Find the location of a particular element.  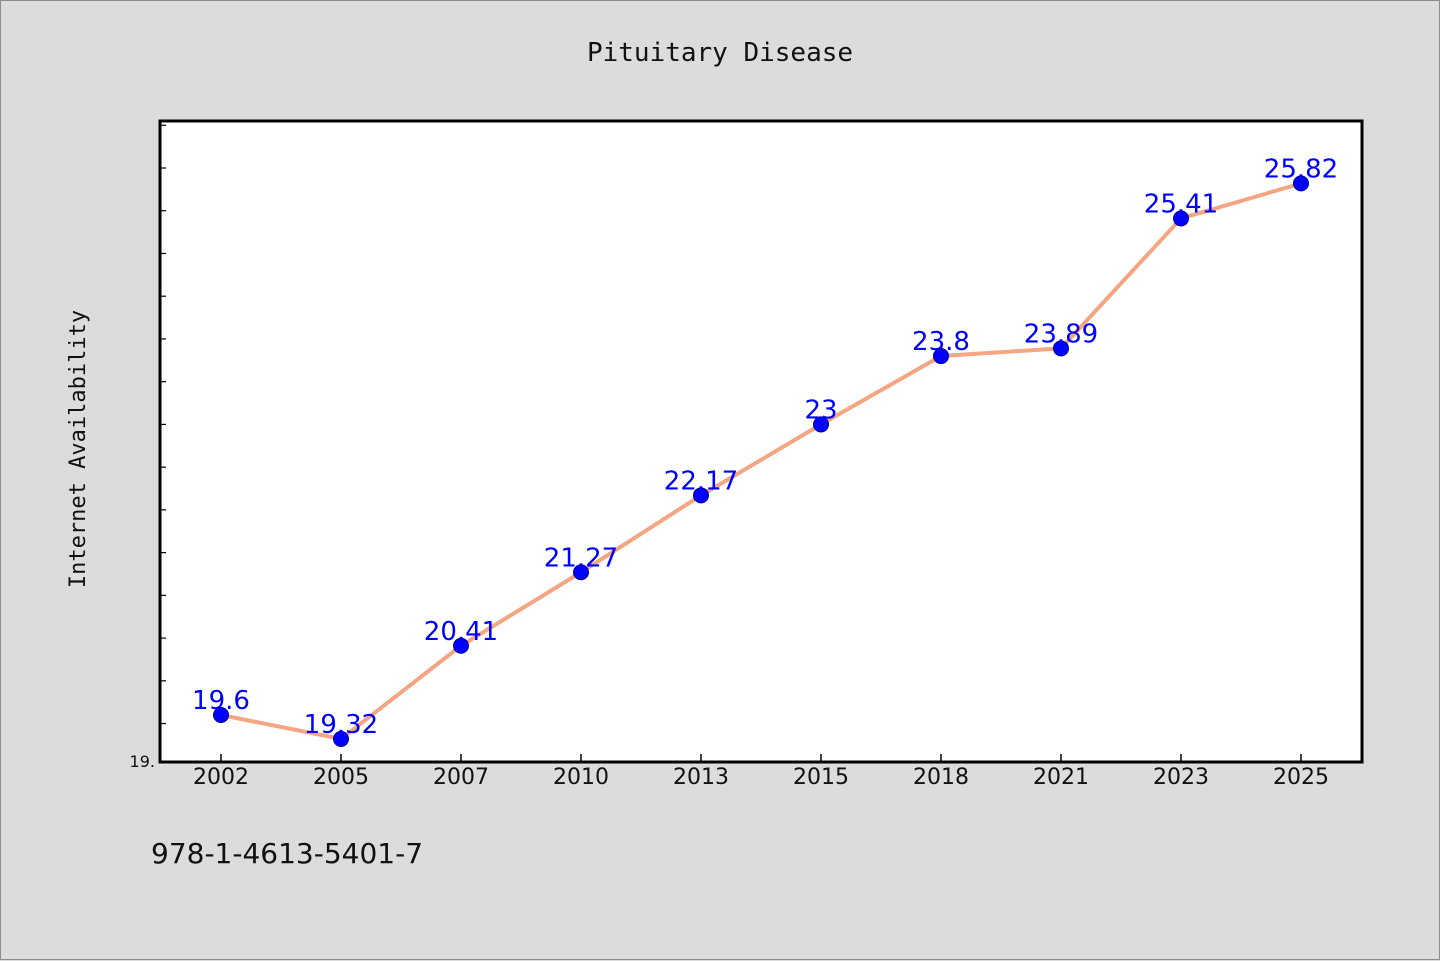

y-axis-ticks is located at coordinates (163, 424).